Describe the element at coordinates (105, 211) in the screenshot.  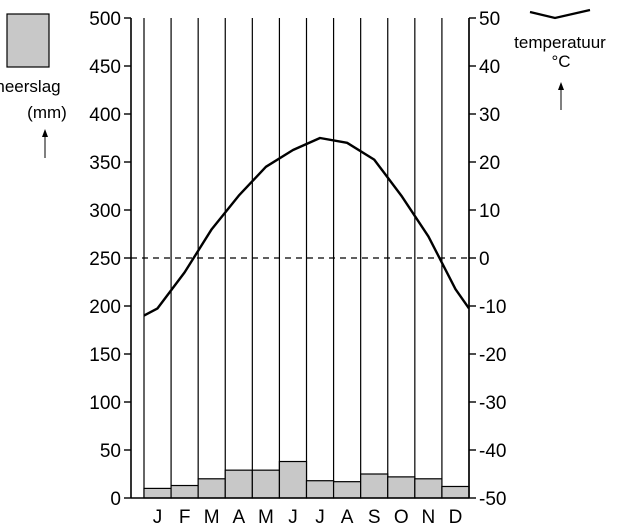
I see `left-tick-label: 300` at that location.